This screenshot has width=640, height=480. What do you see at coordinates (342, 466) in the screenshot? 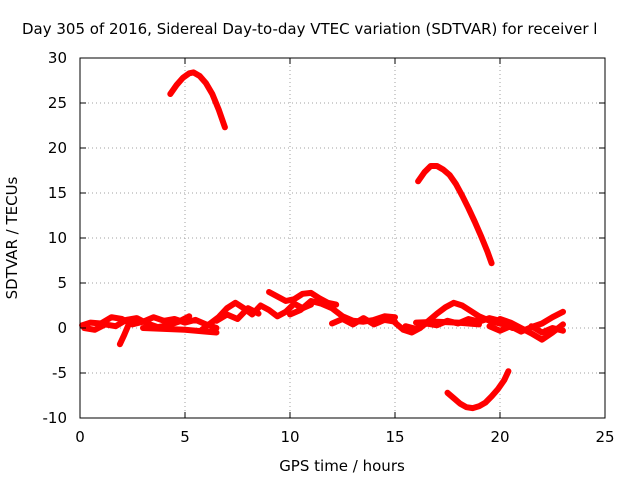
I see `x-axis-label: GPS time / hours` at bounding box center [342, 466].